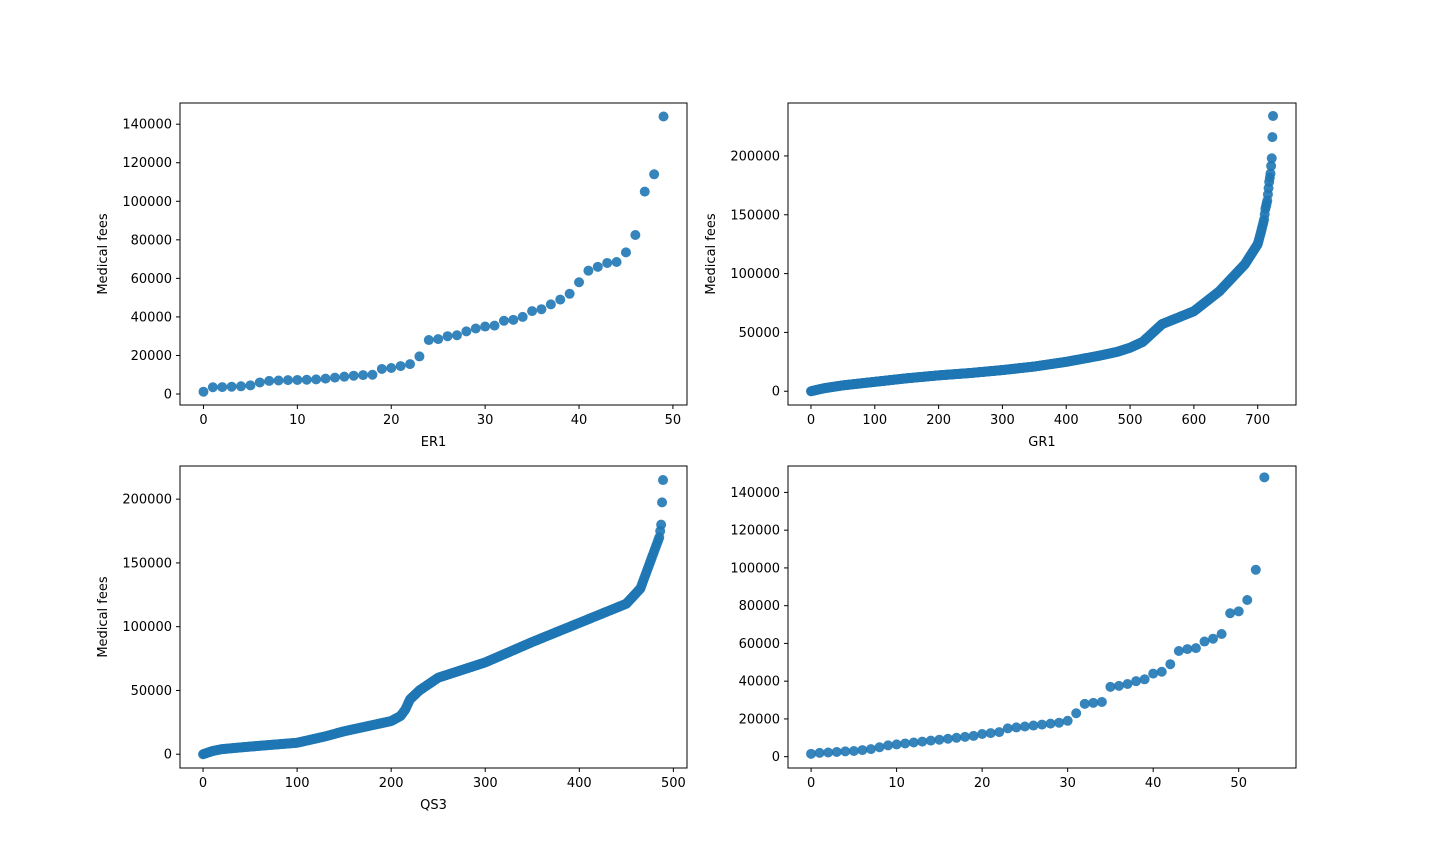  Describe the element at coordinates (759, 333) in the screenshot. I see `y-tick-label: 50000` at that location.